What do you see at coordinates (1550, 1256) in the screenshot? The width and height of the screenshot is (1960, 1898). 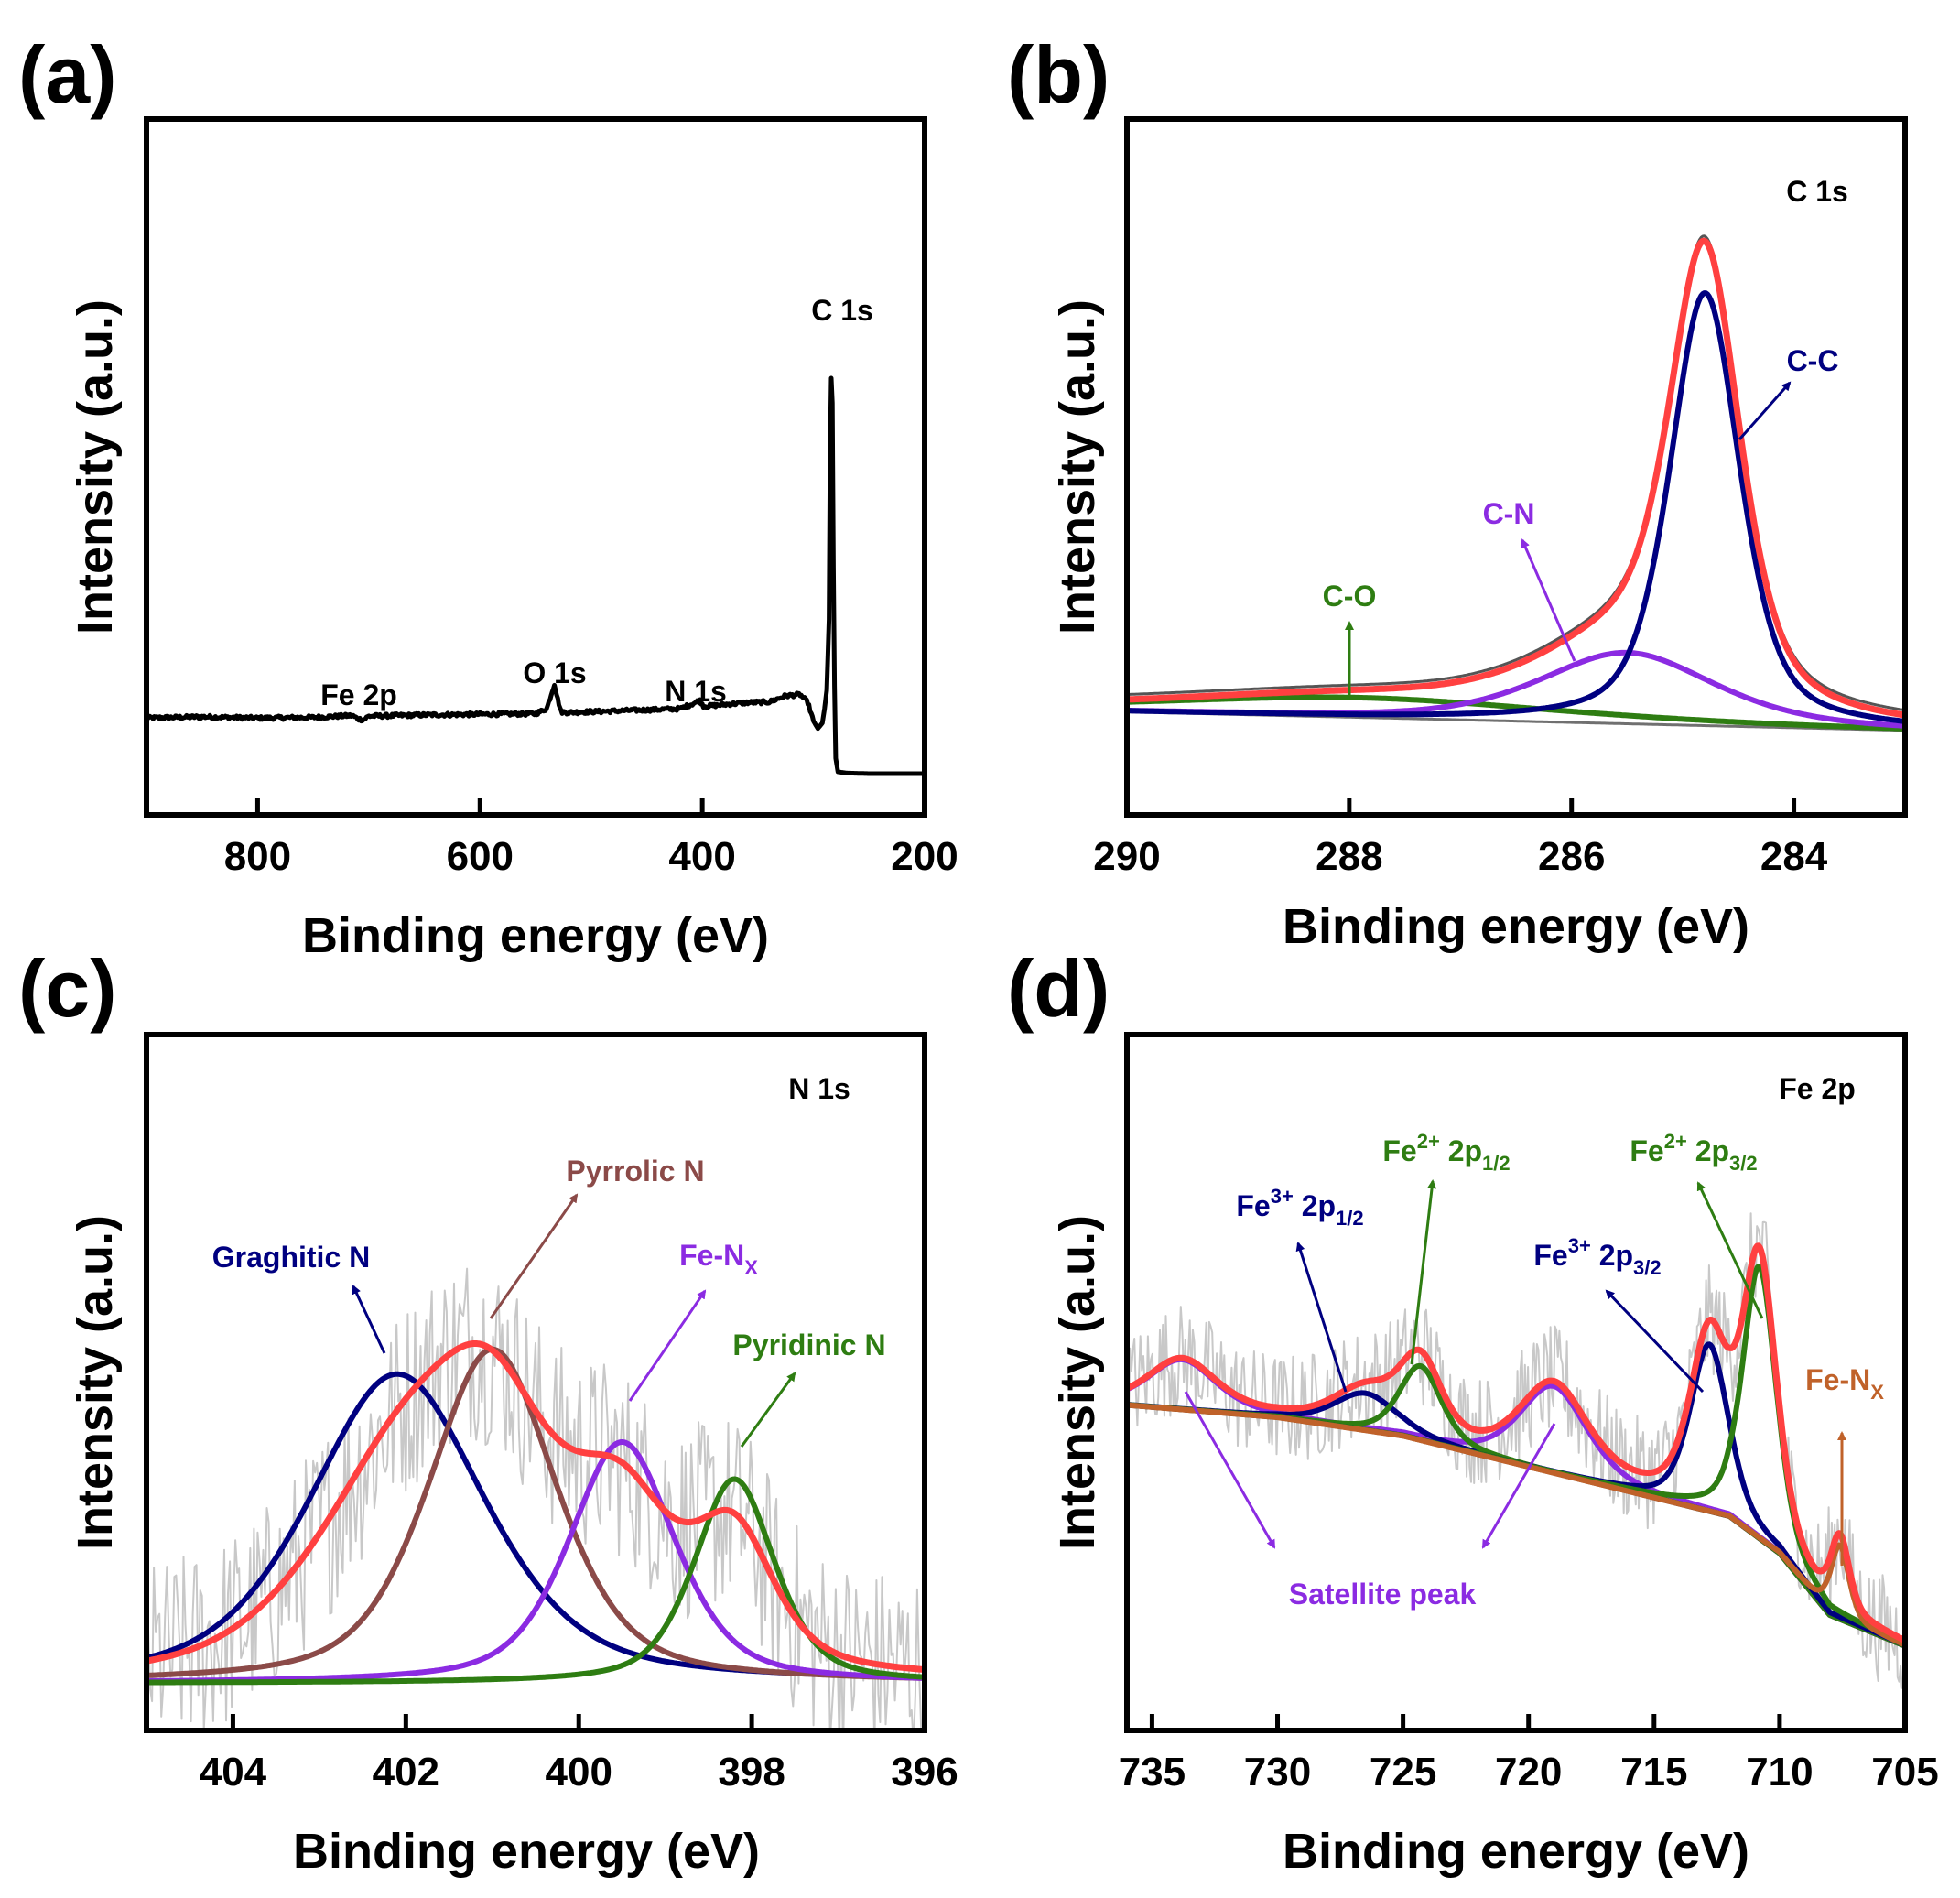 I see `panel-d-annot-fe3-32-el: Fe` at bounding box center [1550, 1256].